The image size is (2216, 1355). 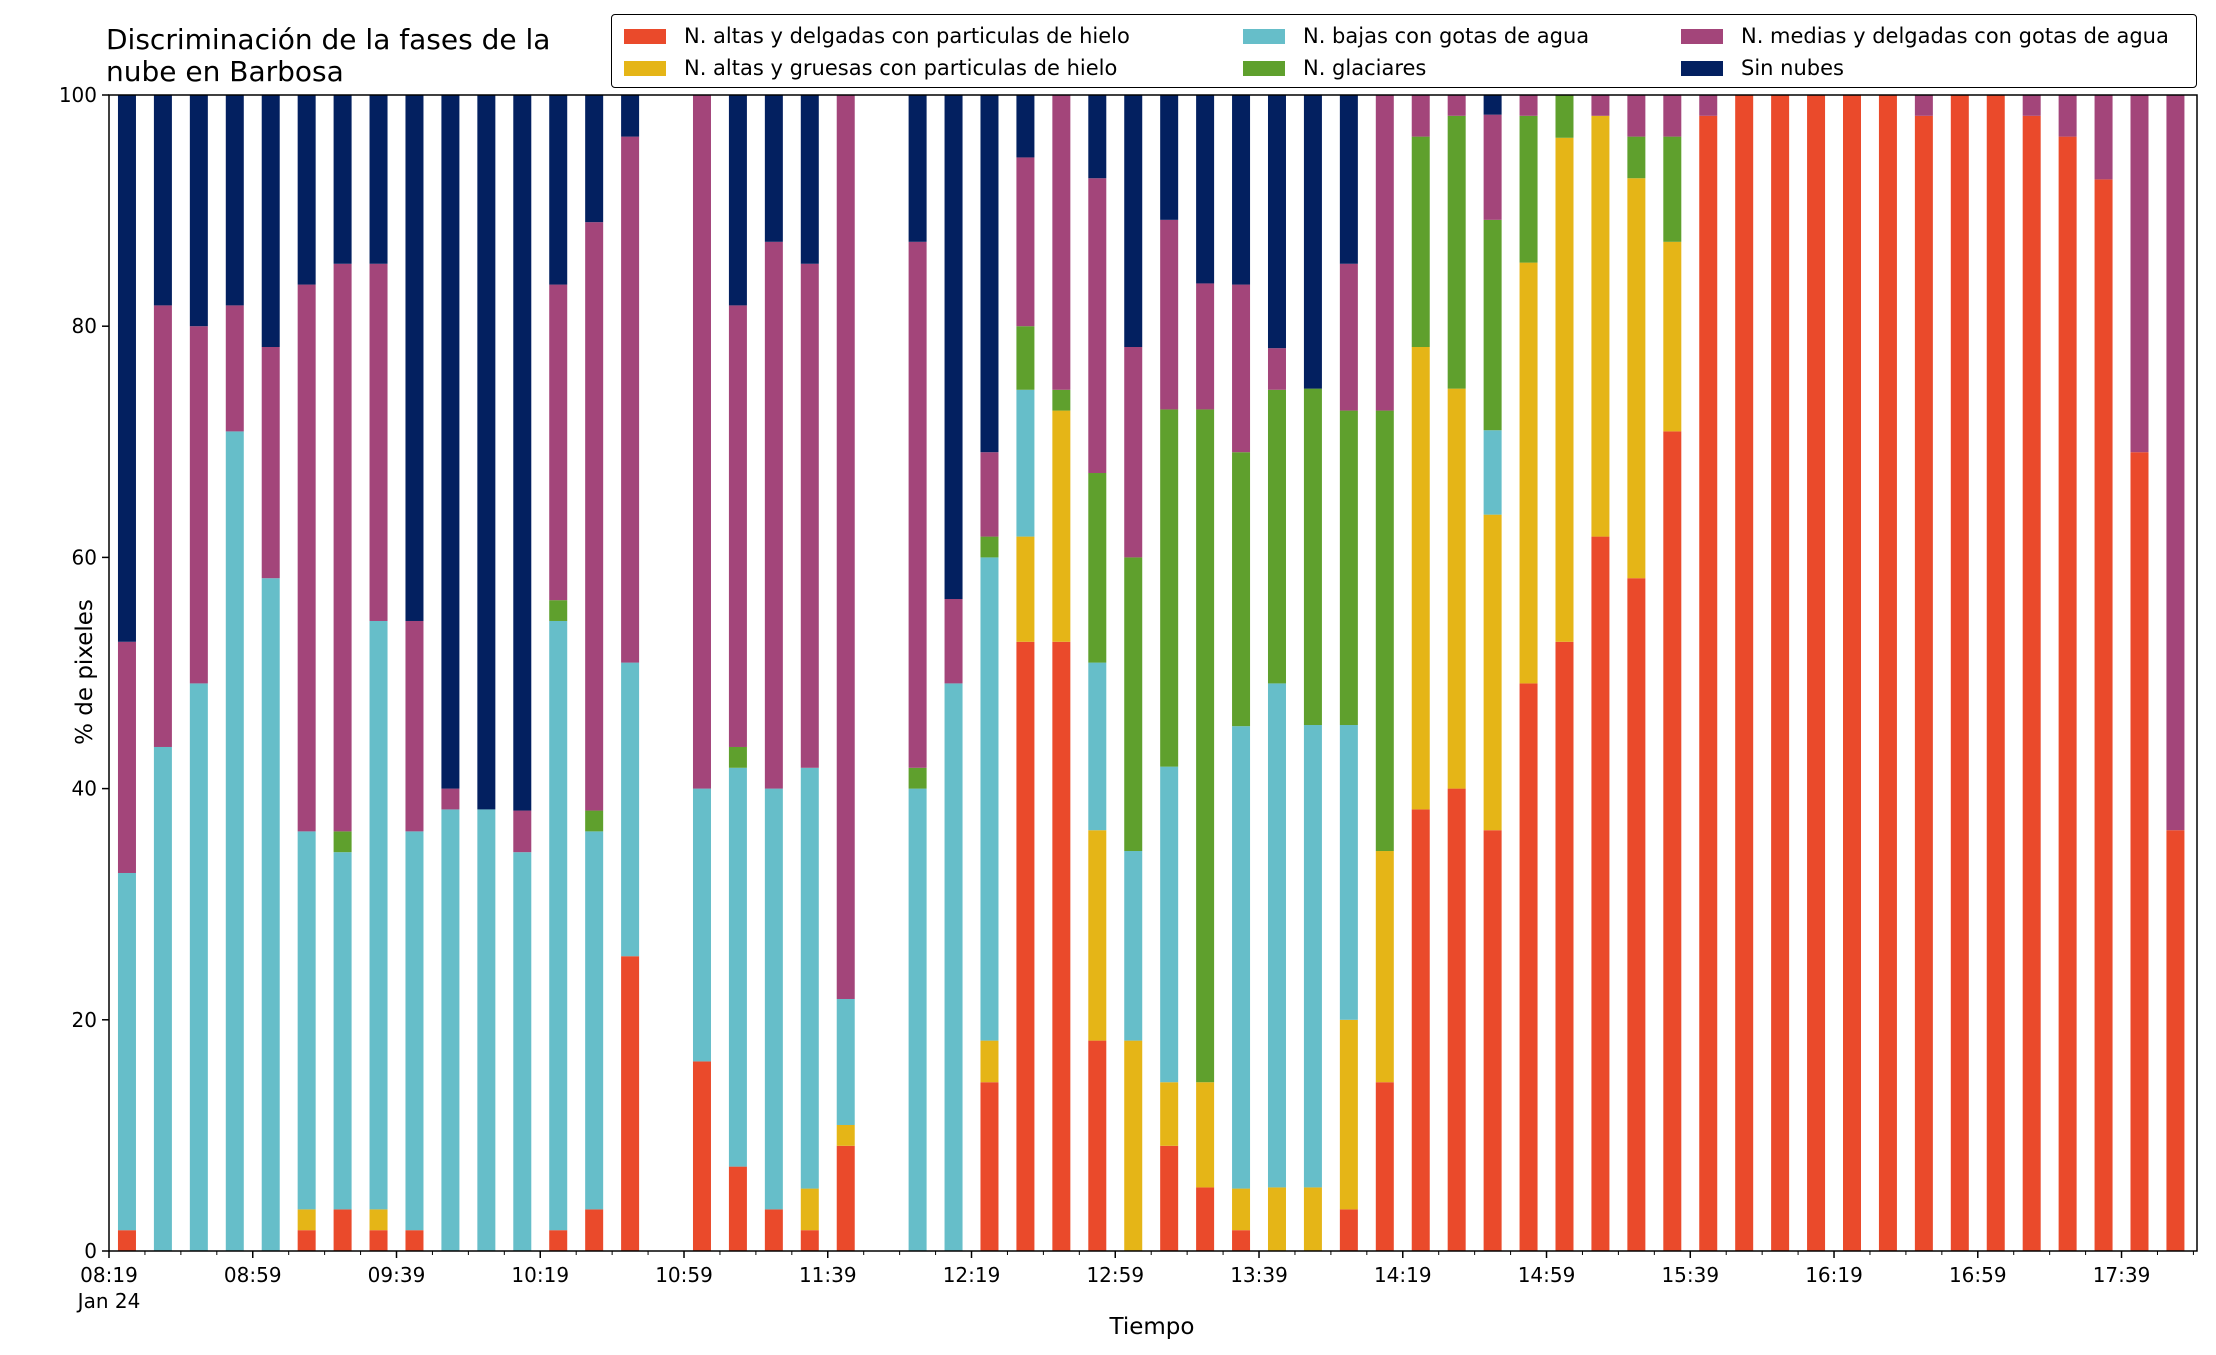 I want to click on y-tick-label: 40, so click(x=84, y=789).